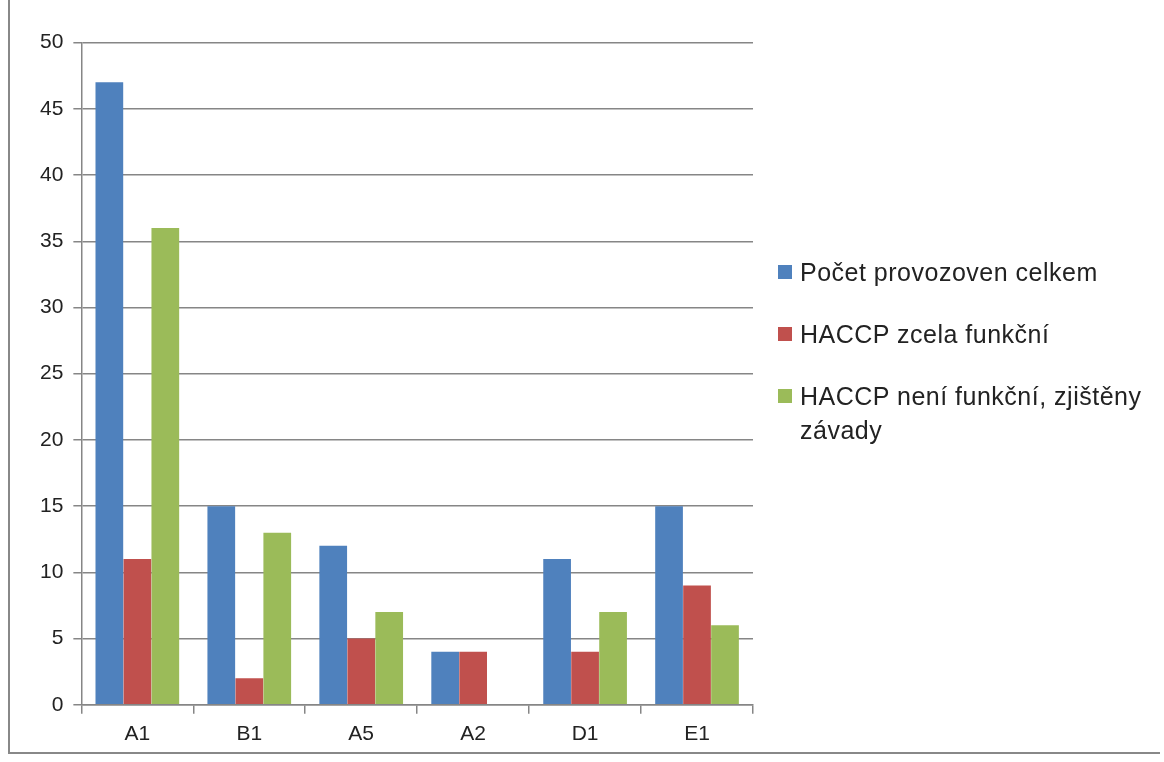 The height and width of the screenshot is (762, 1164). What do you see at coordinates (925, 334) in the screenshot?
I see `legend-label: HACCP zcela funkční` at bounding box center [925, 334].